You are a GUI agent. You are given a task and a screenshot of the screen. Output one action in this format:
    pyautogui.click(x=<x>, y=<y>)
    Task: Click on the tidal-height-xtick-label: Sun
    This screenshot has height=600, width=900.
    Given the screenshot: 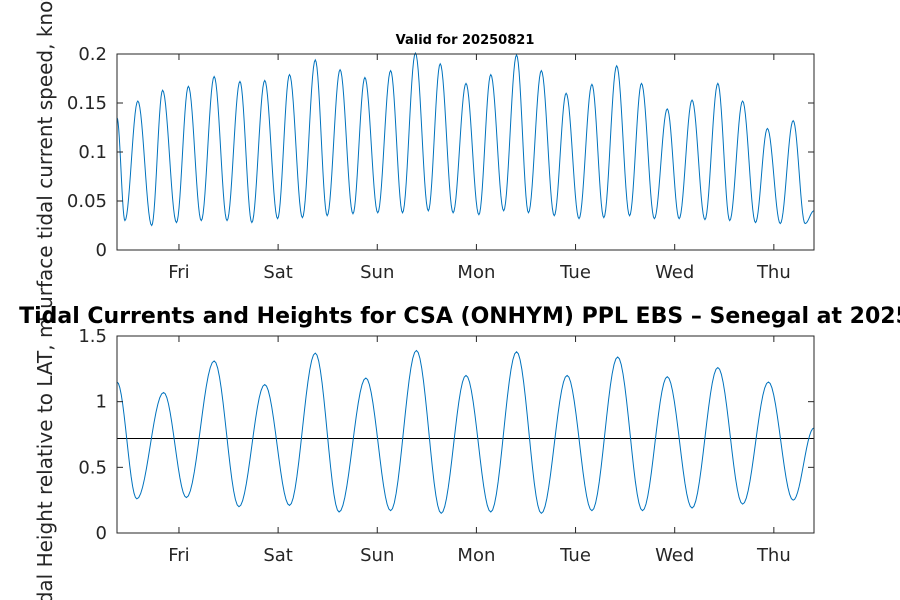 What is the action you would take?
    pyautogui.click(x=377, y=555)
    